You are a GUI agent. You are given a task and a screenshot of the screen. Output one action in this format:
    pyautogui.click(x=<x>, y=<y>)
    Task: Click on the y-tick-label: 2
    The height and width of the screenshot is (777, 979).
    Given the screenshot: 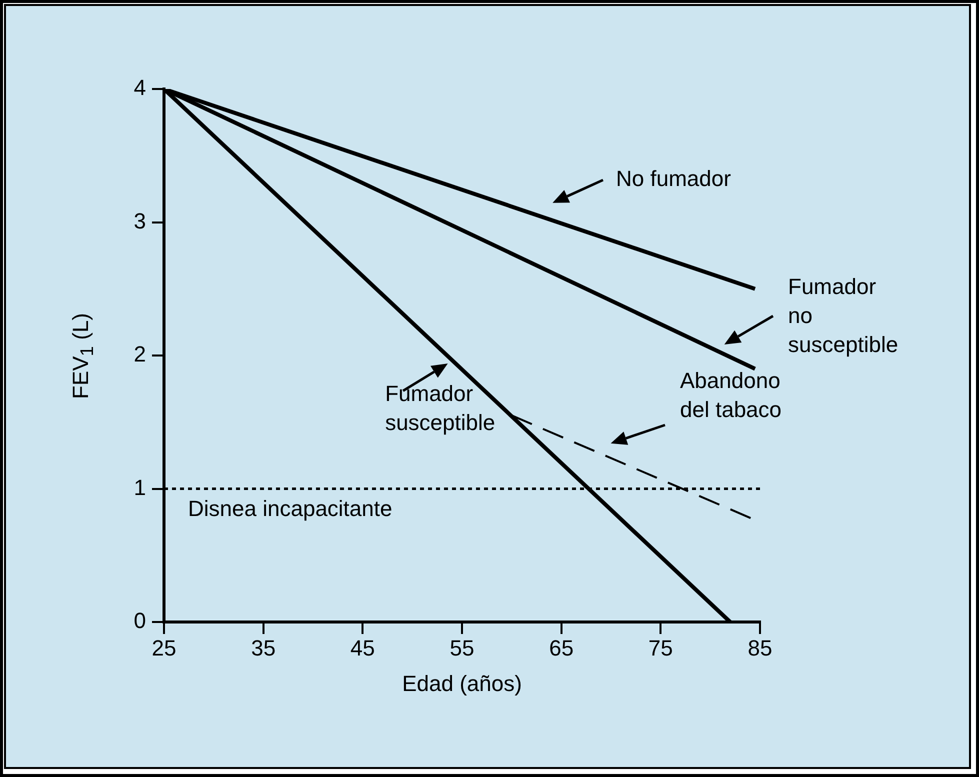 What is the action you would take?
    pyautogui.click(x=140, y=354)
    